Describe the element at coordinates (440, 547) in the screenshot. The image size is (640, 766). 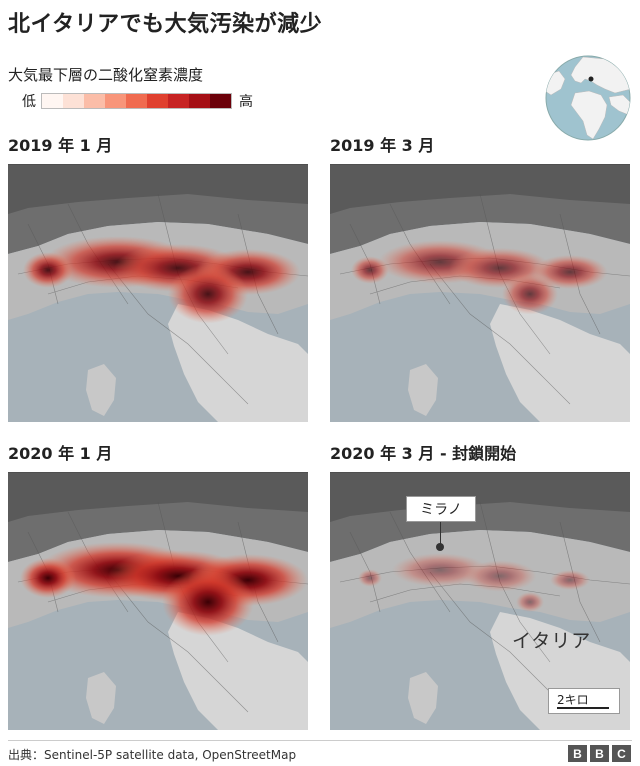
I see `milan-marker` at that location.